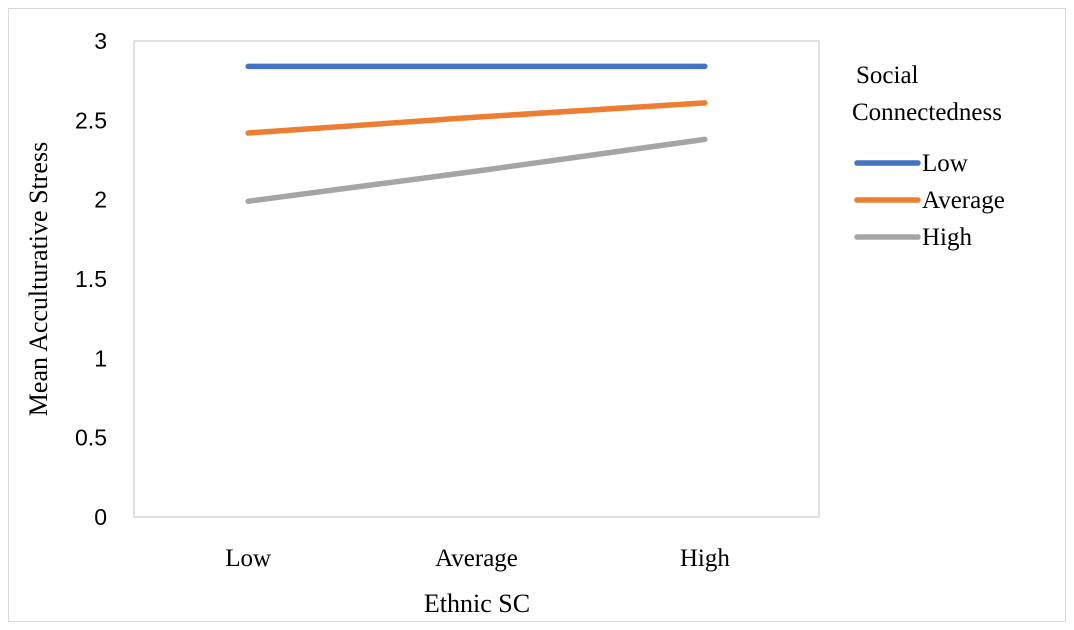  Describe the element at coordinates (927, 112) in the screenshot. I see `legend-title-line-2: Connectedness` at that location.